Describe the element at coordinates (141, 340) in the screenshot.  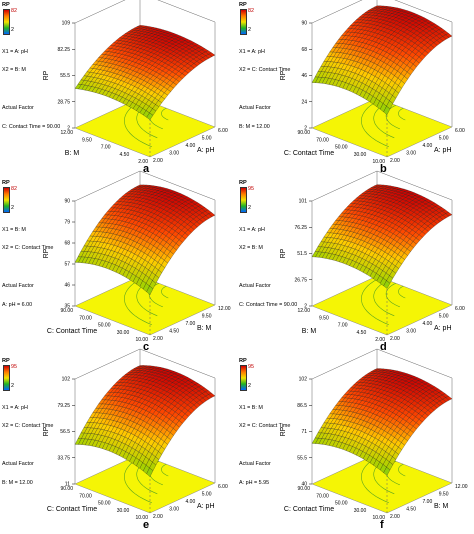
I see `y-tick-label: 10.00` at that location.